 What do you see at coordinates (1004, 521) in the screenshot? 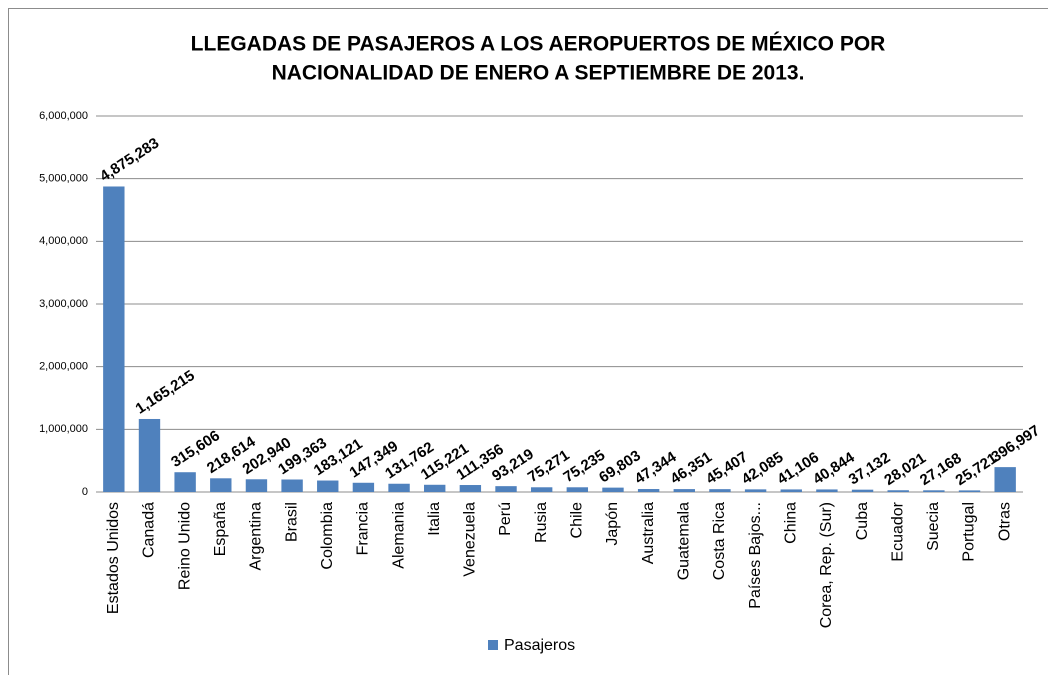
I see `x-tick-label: Otras` at bounding box center [1004, 521].